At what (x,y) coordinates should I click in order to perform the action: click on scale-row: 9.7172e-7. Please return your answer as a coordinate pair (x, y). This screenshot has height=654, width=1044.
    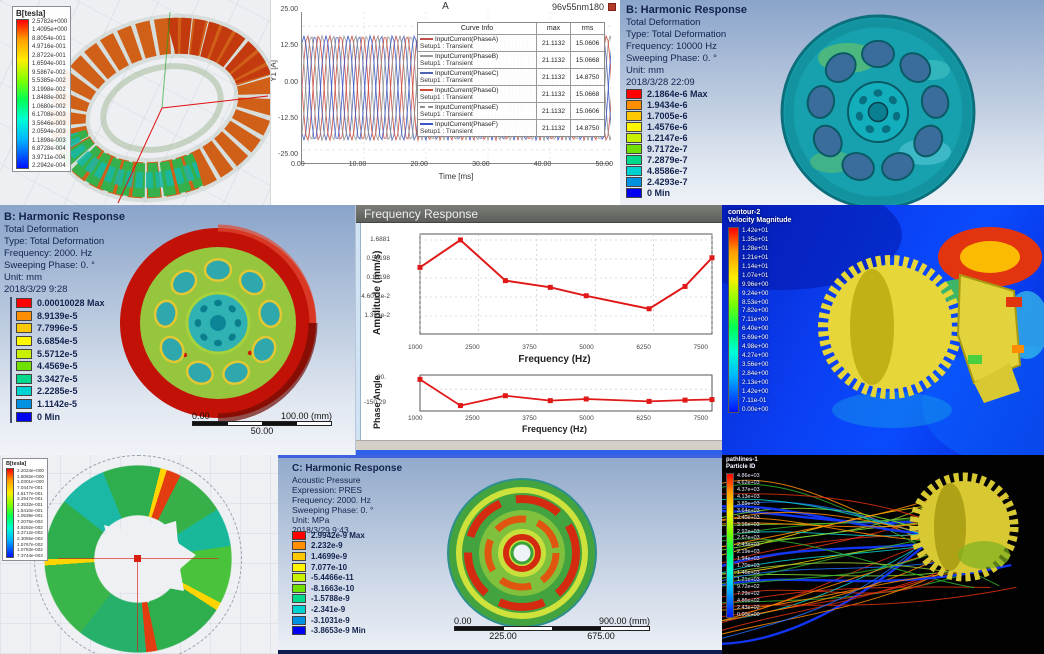
    Looking at the image, I should click on (667, 148).